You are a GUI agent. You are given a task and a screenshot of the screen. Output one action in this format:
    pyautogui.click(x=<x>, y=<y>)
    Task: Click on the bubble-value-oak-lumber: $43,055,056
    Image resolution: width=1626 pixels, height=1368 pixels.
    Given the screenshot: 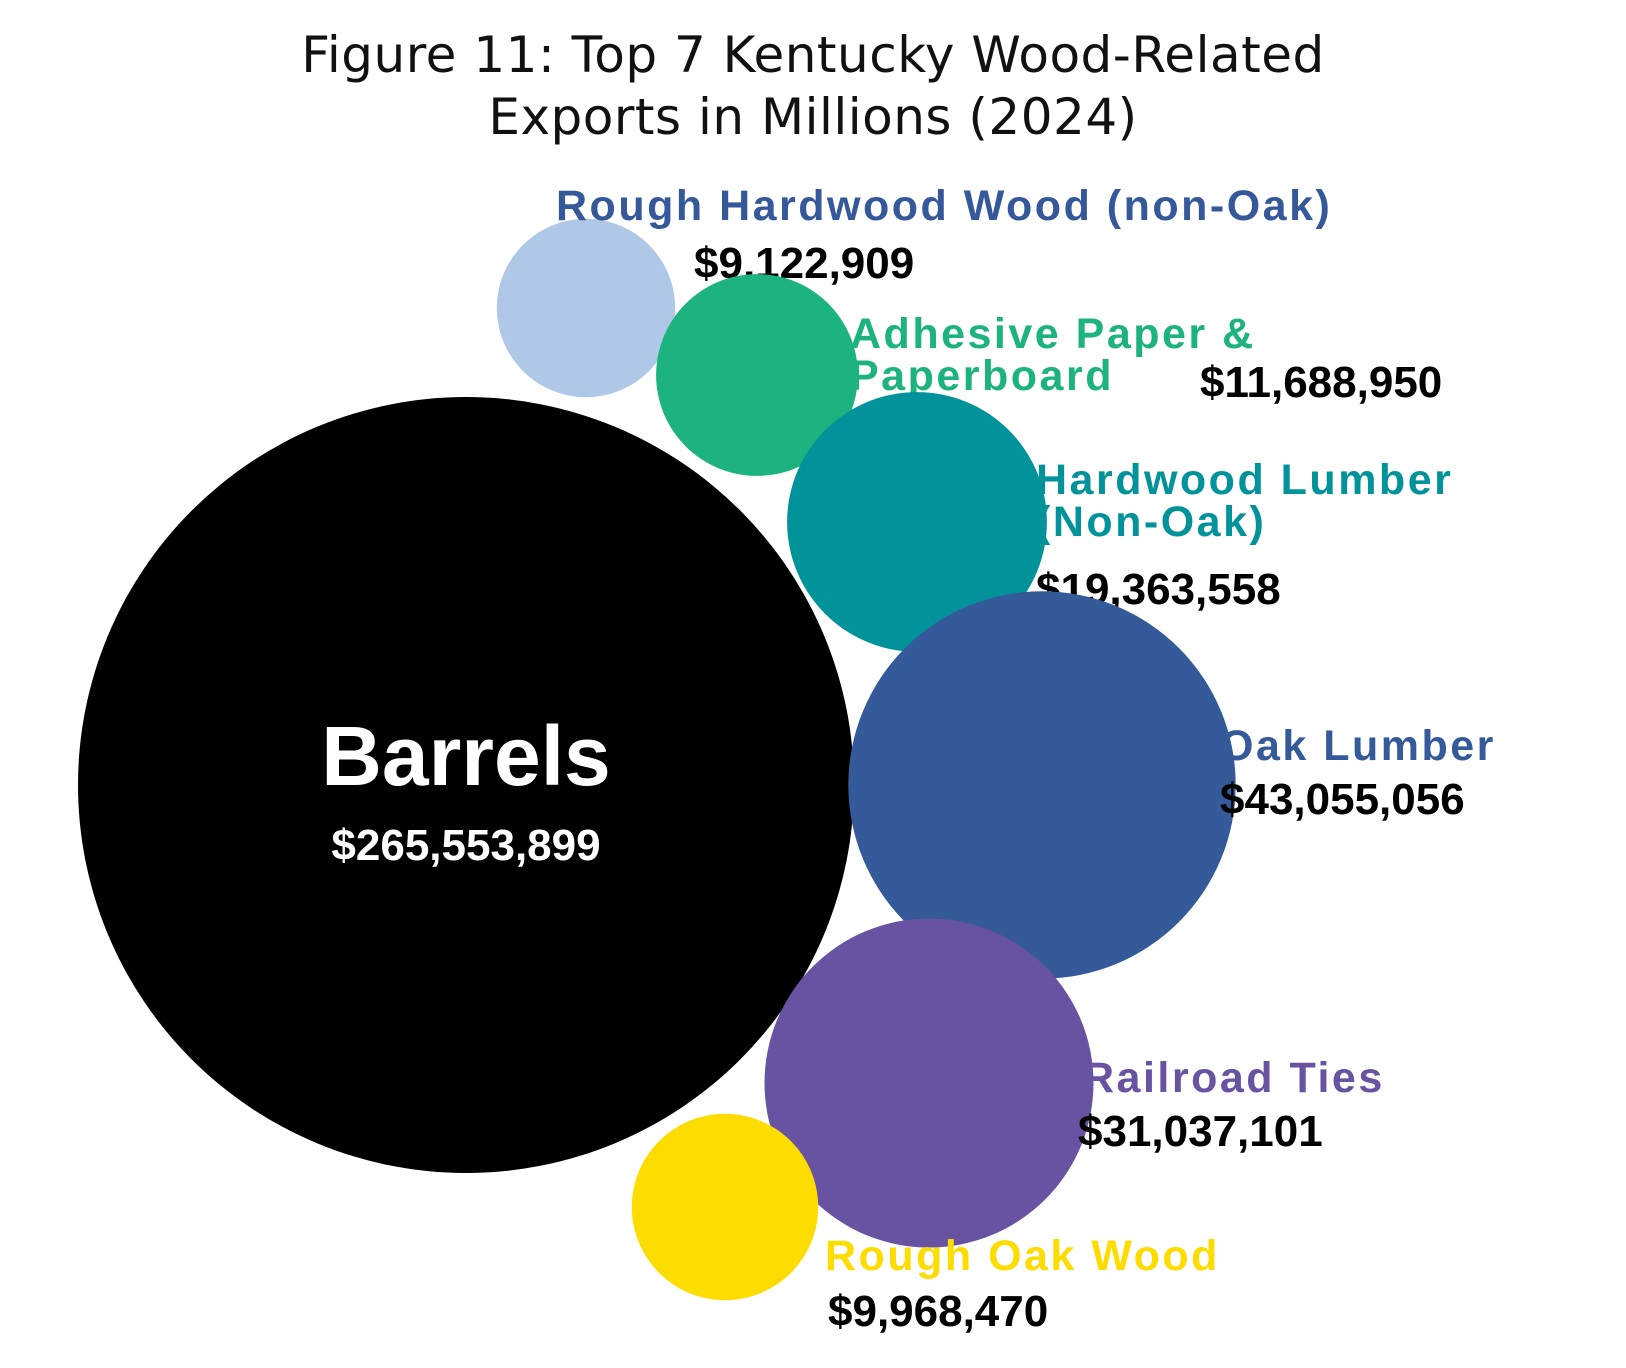 What is the action you would take?
    pyautogui.click(x=1342, y=799)
    